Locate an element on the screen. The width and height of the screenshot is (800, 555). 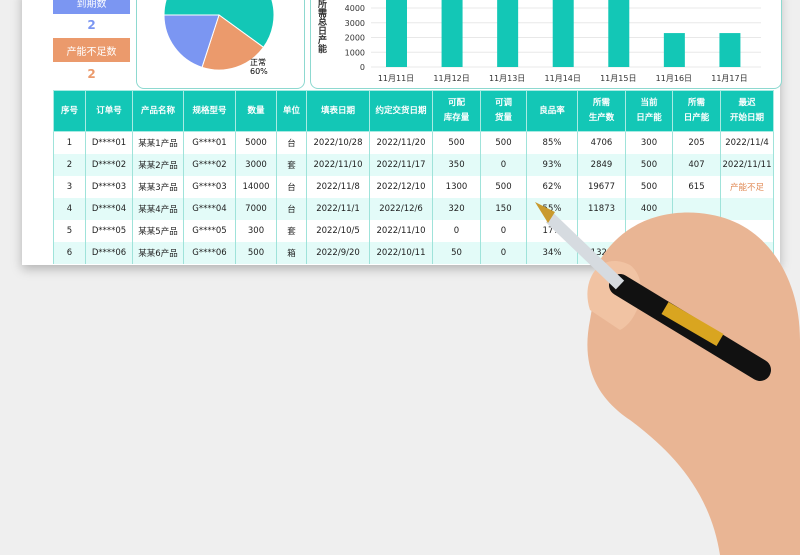
table-cell: 205 is located at coordinates (696, 142).